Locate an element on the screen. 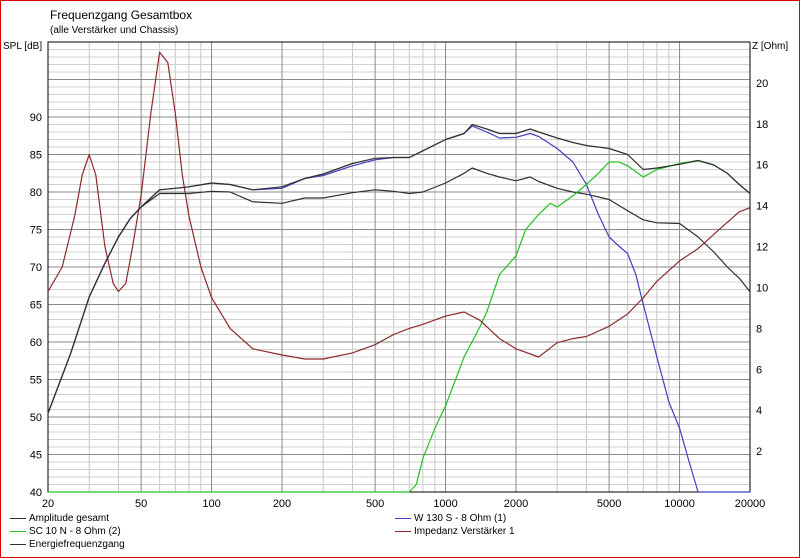  y-tick-label: 60 is located at coordinates (36, 343).